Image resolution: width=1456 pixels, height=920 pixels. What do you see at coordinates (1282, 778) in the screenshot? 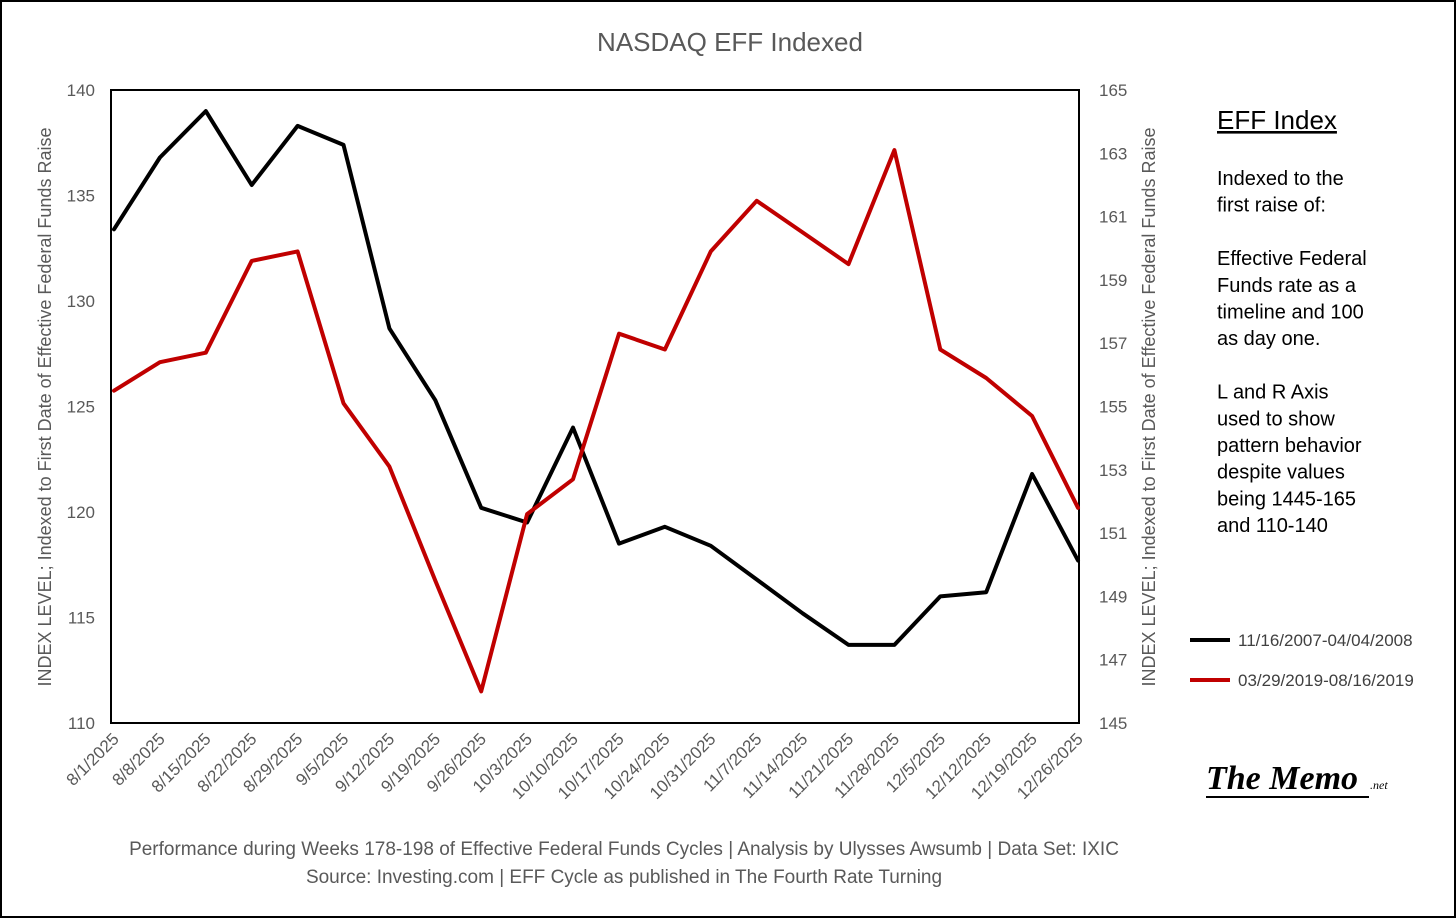
I see `logo-main: The Memo` at bounding box center [1282, 778].